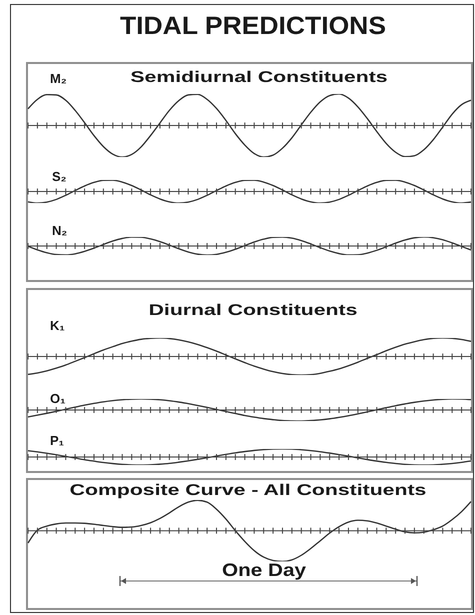 The image size is (475, 615). I want to click on series-label: M₂, so click(58, 78).